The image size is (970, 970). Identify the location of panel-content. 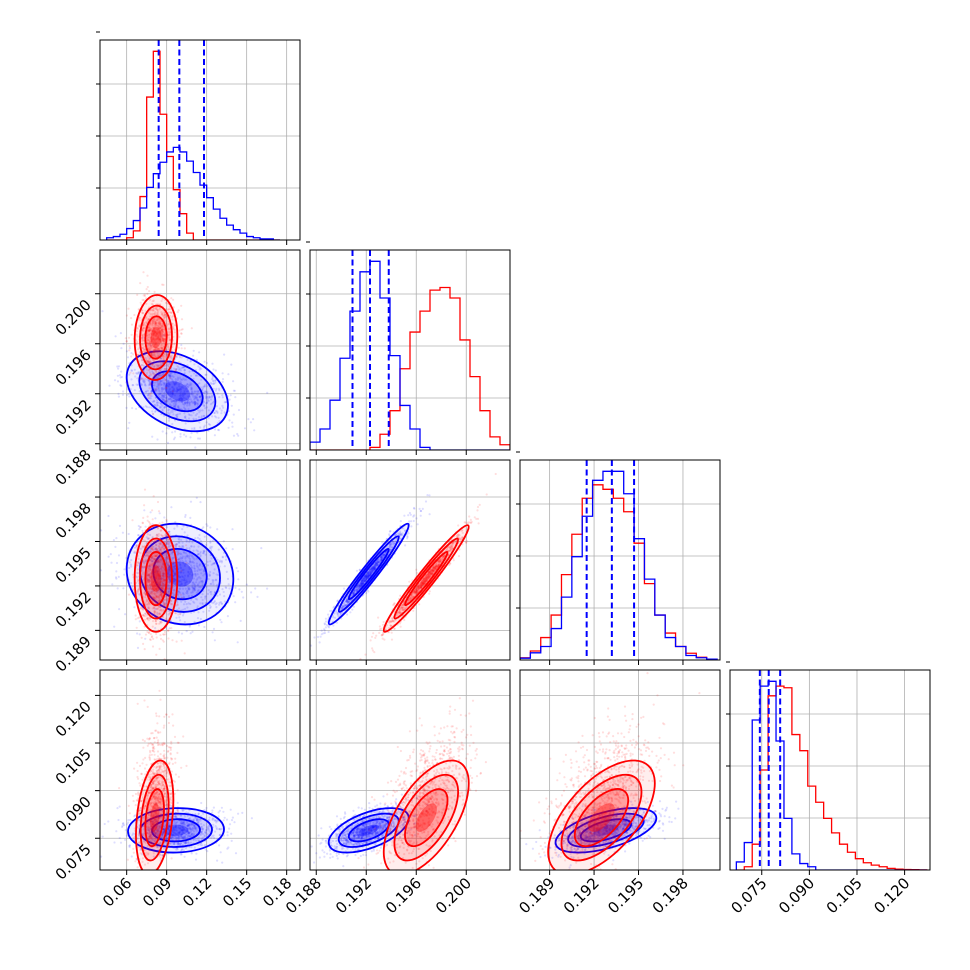
(185, 360).